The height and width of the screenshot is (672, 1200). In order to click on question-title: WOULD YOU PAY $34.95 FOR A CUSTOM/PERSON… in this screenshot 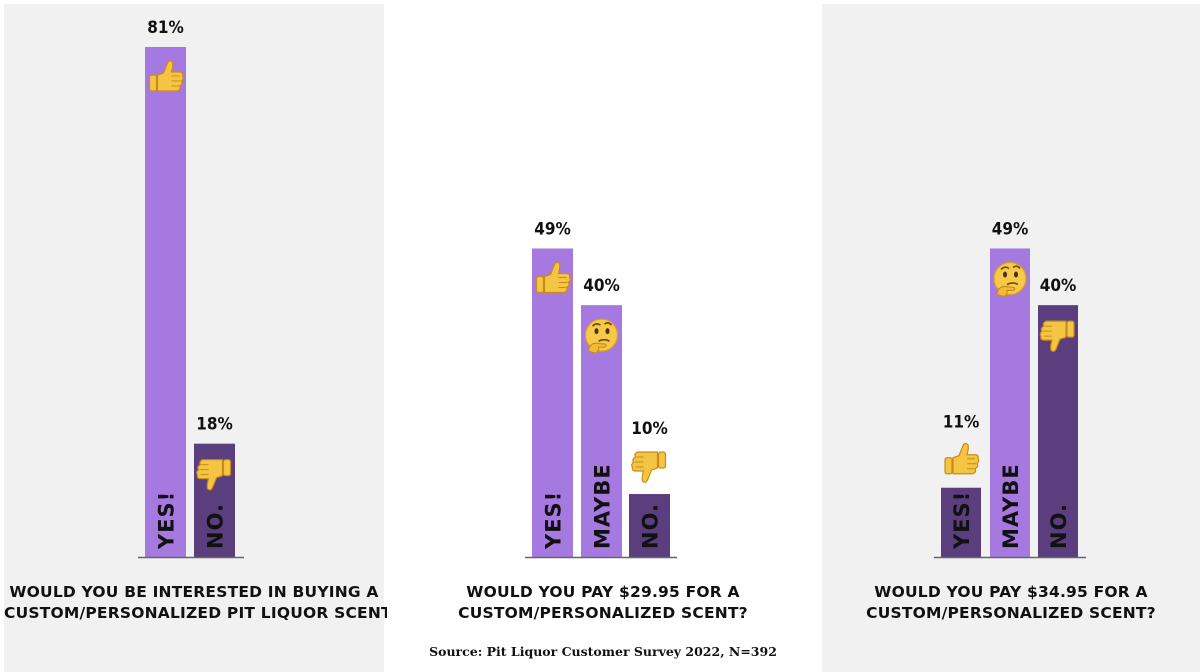, I will do `click(1011, 603)`.